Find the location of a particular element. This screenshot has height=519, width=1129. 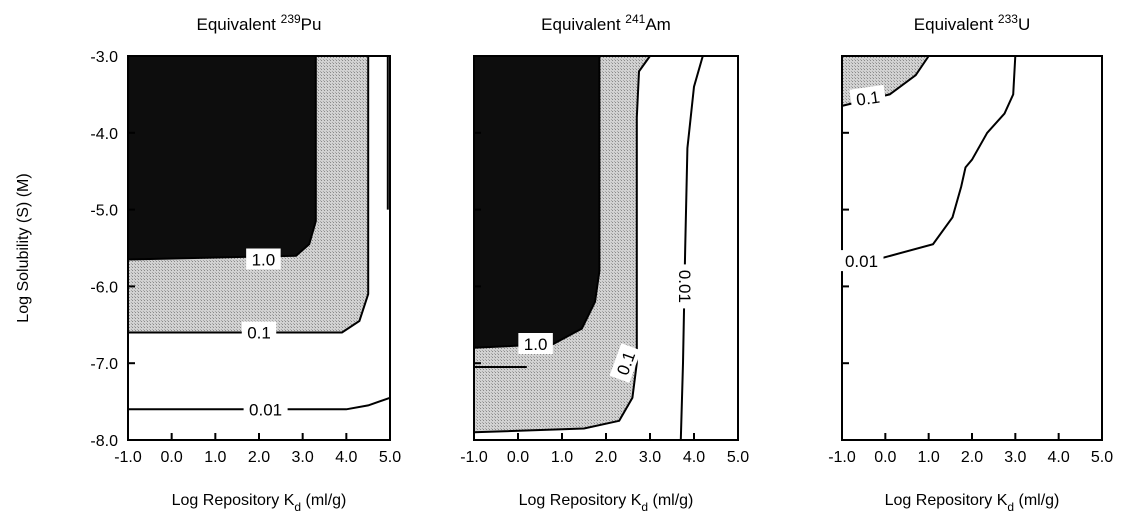

panel-title: Equivalent 241Am is located at coordinates (606, 23).